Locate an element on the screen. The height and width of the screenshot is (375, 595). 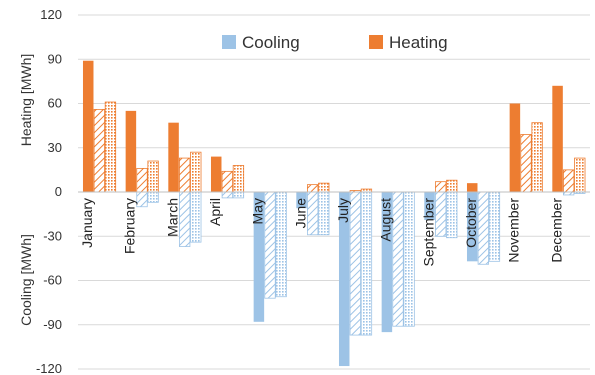
bar-heating-solid-november is located at coordinates (515, 147).